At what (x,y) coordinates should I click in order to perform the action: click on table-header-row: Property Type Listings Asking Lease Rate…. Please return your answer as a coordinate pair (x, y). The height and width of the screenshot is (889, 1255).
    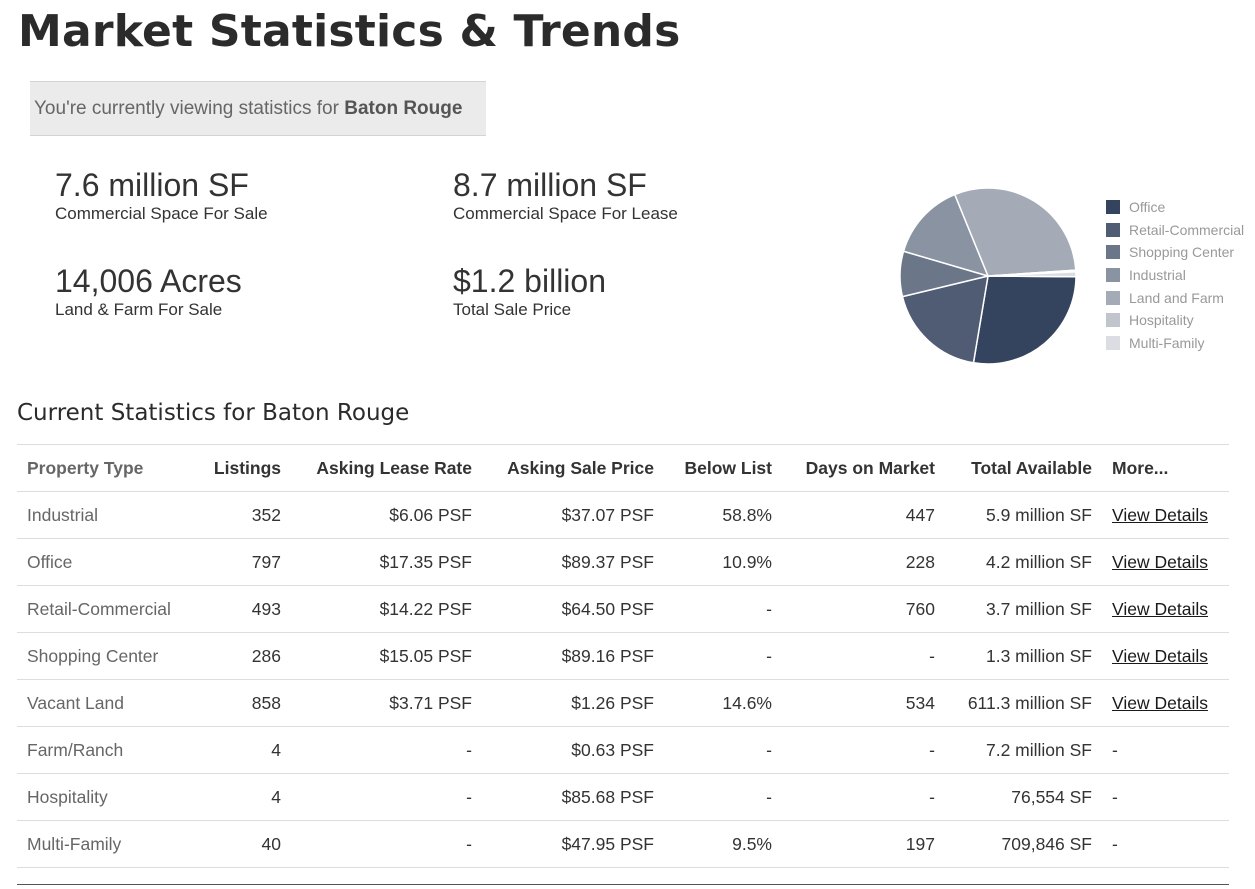
    Looking at the image, I should click on (623, 468).